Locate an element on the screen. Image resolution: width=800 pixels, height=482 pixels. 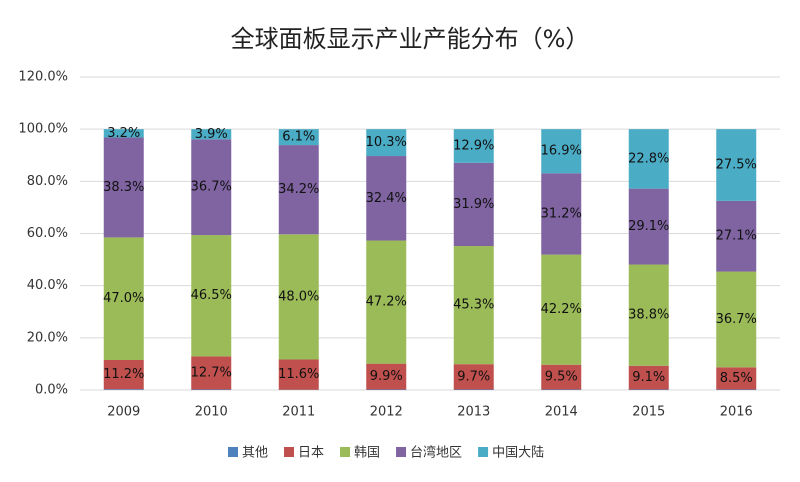
data-label: 16.9% is located at coordinates (561, 151).